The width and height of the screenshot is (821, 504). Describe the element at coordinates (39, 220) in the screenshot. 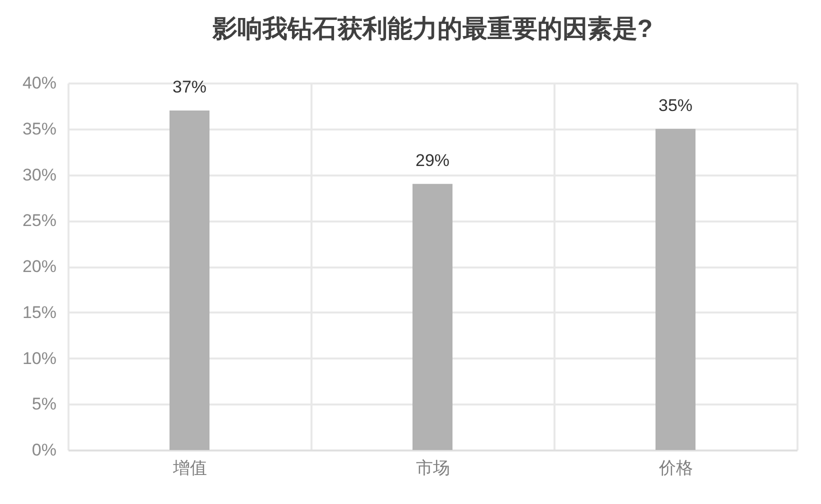

I see `y-tick-label: 25%` at that location.